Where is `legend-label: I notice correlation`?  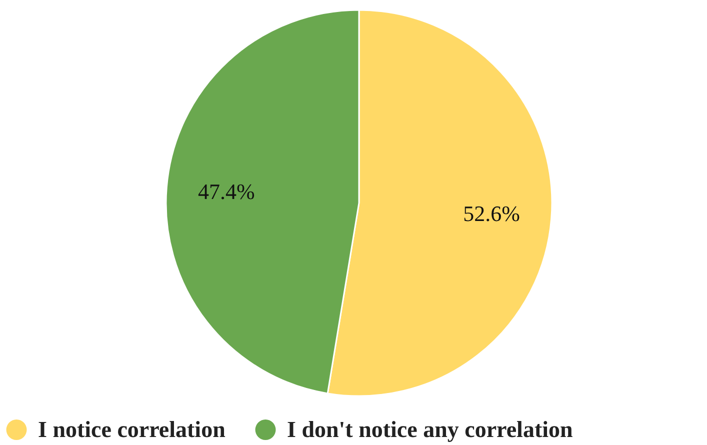 legend-label: I notice correlation is located at coordinates (132, 429).